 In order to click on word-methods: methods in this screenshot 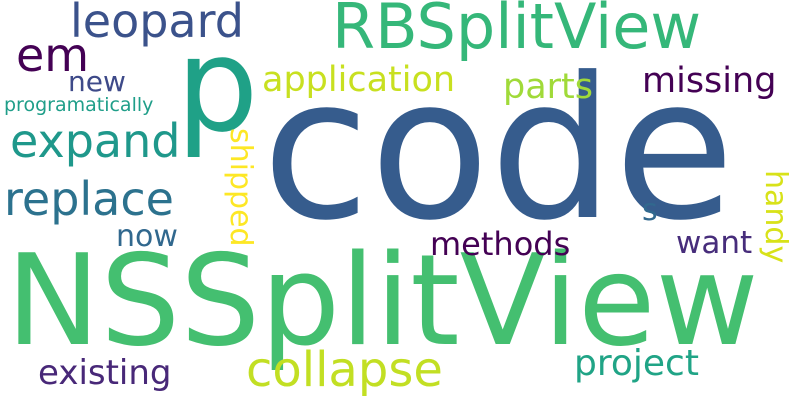, I will do `click(500, 244)`.